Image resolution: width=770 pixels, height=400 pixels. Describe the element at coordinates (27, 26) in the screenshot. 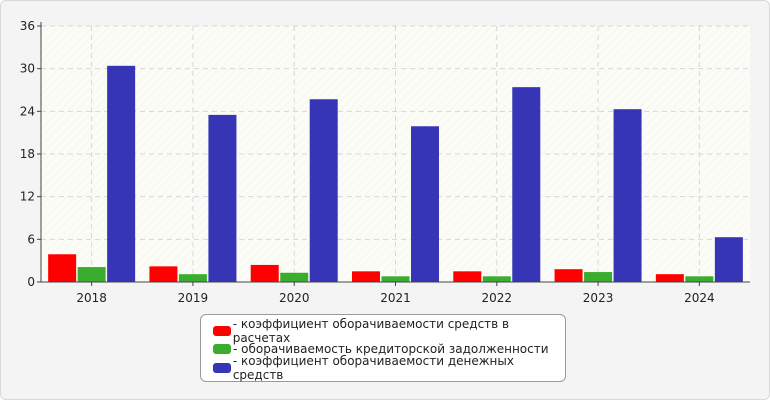

I see `y-tick-label: 36` at that location.